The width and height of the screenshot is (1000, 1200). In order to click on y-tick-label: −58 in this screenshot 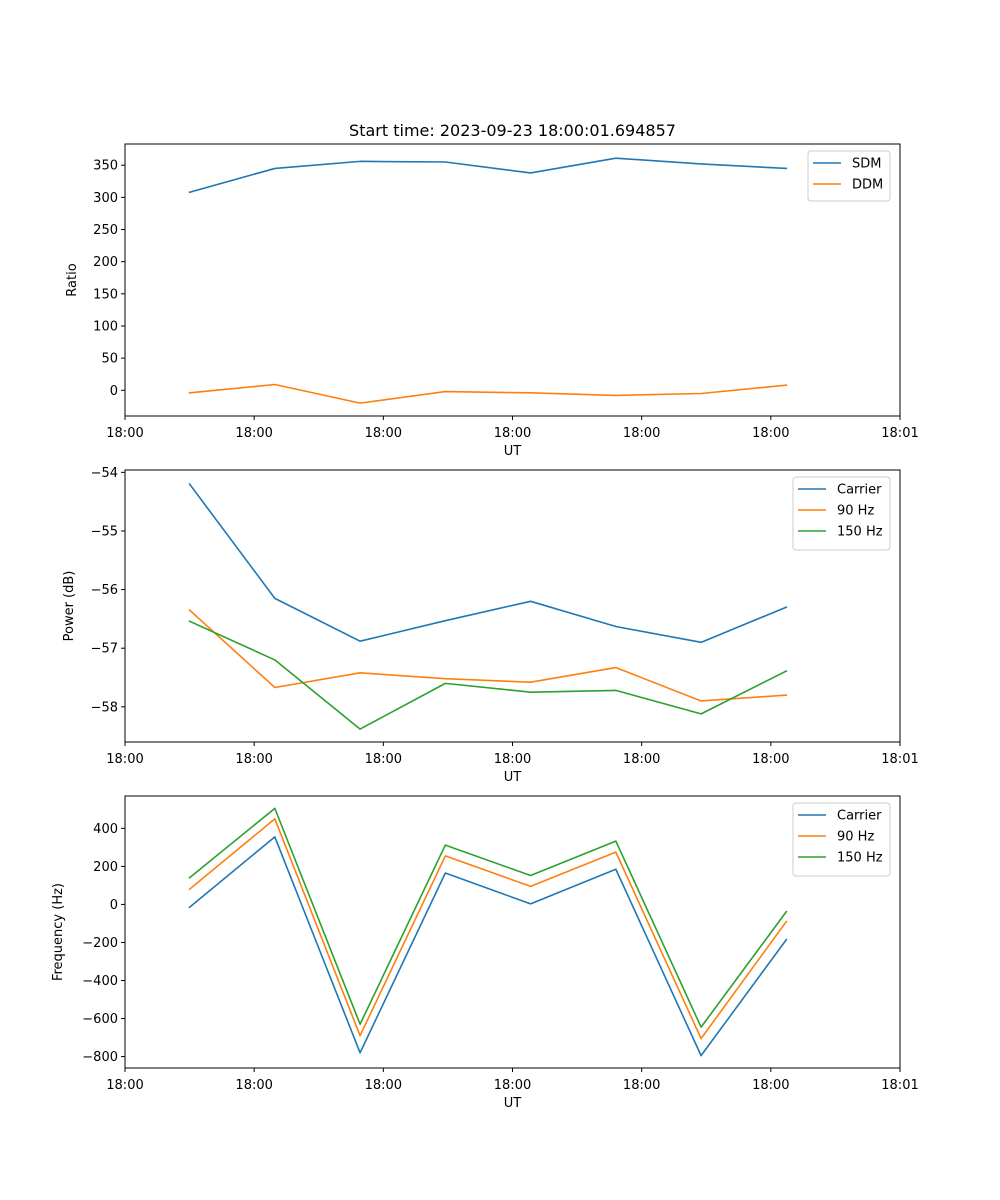, I will do `click(104, 707)`.